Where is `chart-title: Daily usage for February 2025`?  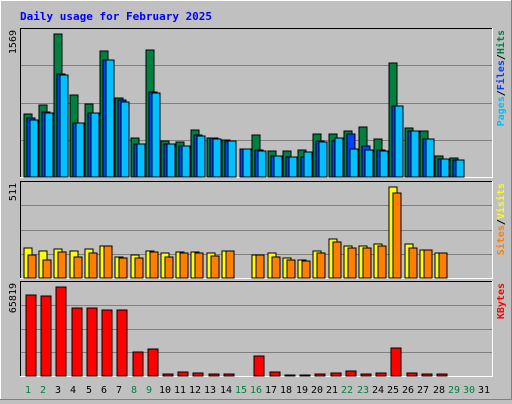
chart-title: Daily usage for February 2025 is located at coordinates (116, 16).